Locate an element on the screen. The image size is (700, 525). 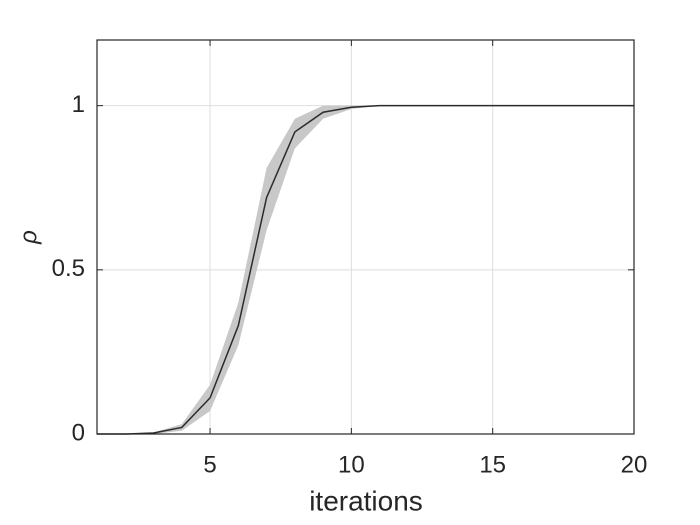
x-tick-label: 20 is located at coordinates (634, 464).